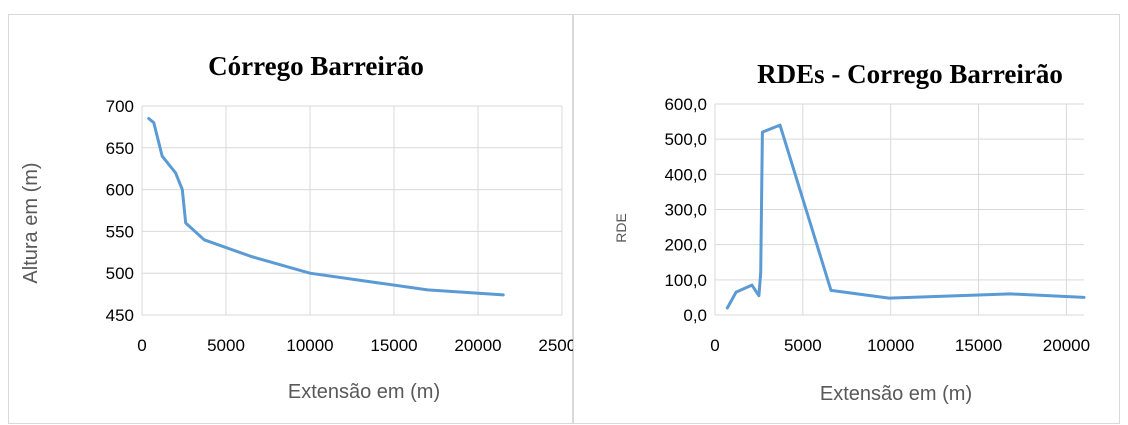  Describe the element at coordinates (685, 139) in the screenshot. I see `y-tick-label: 500,0` at that location.